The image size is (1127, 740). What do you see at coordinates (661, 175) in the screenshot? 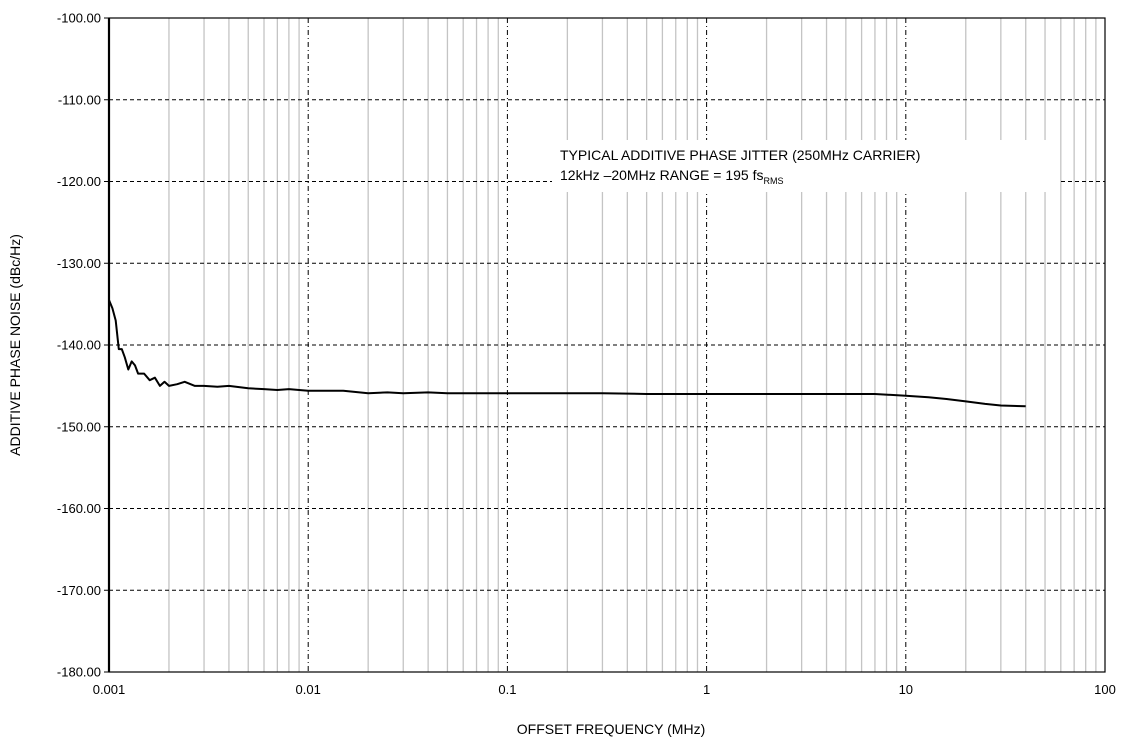
I see `annotation-line-2-text: 12kHz –20MHz RANGE = 195 fs` at bounding box center [661, 175].